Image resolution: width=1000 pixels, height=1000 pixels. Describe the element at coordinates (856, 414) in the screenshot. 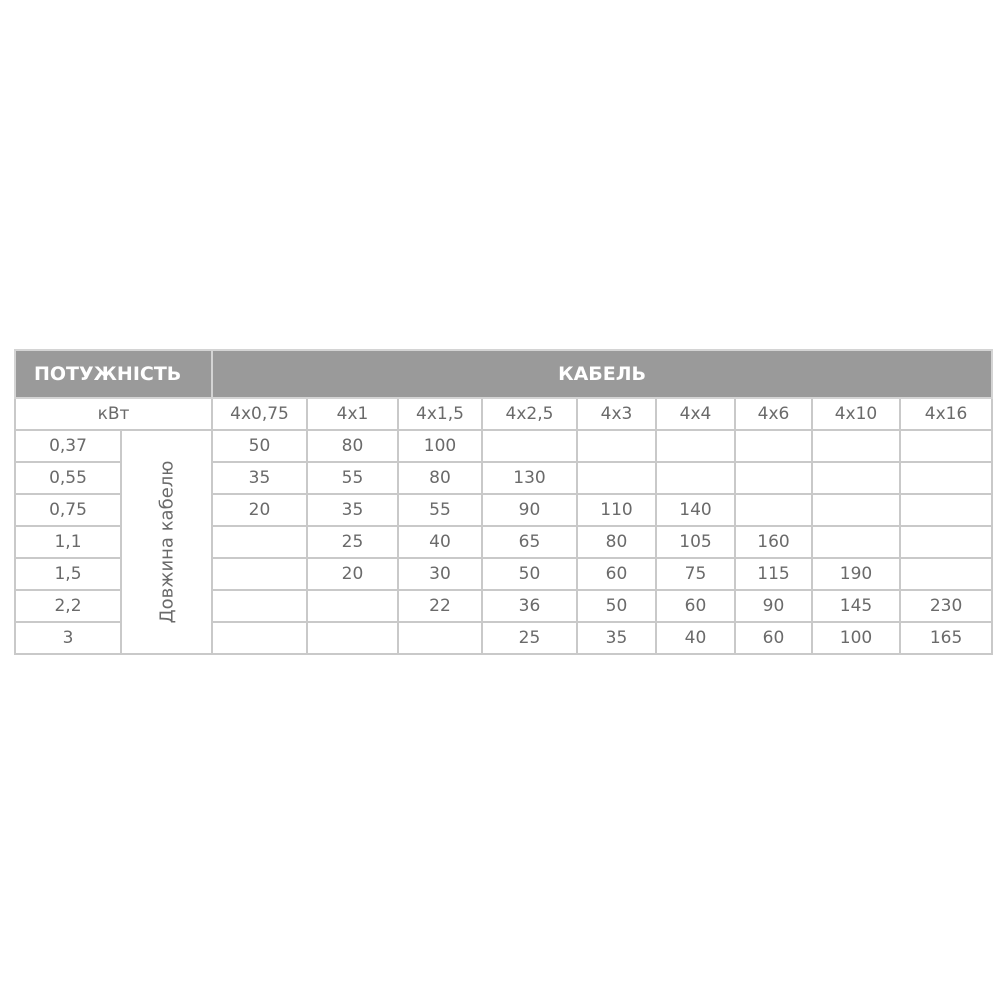

I see `column-header: 4x10` at that location.